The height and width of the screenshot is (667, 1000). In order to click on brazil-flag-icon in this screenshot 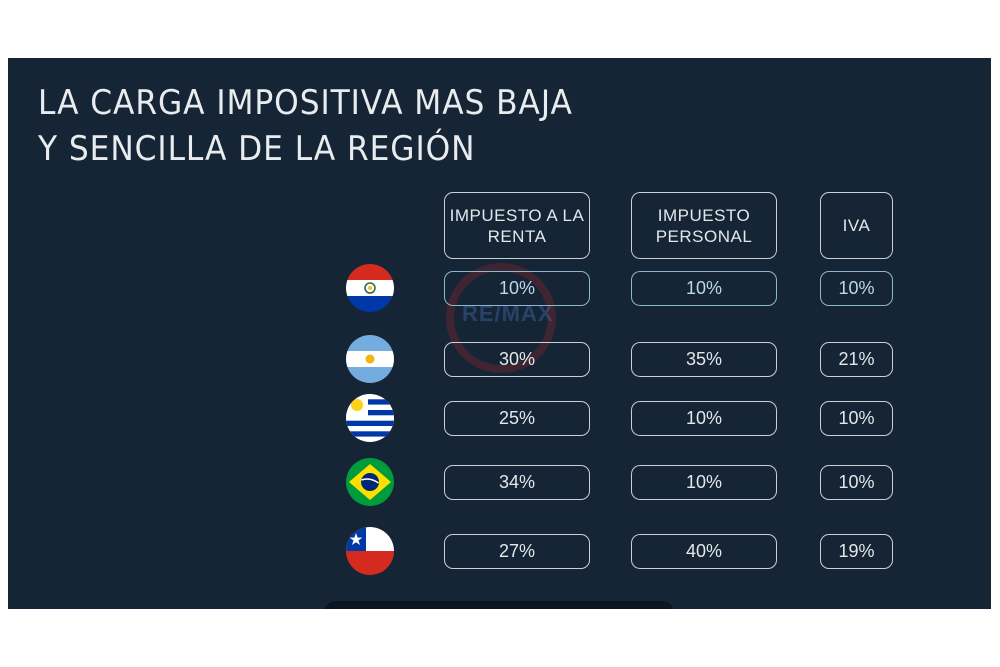, I will do `click(370, 482)`.